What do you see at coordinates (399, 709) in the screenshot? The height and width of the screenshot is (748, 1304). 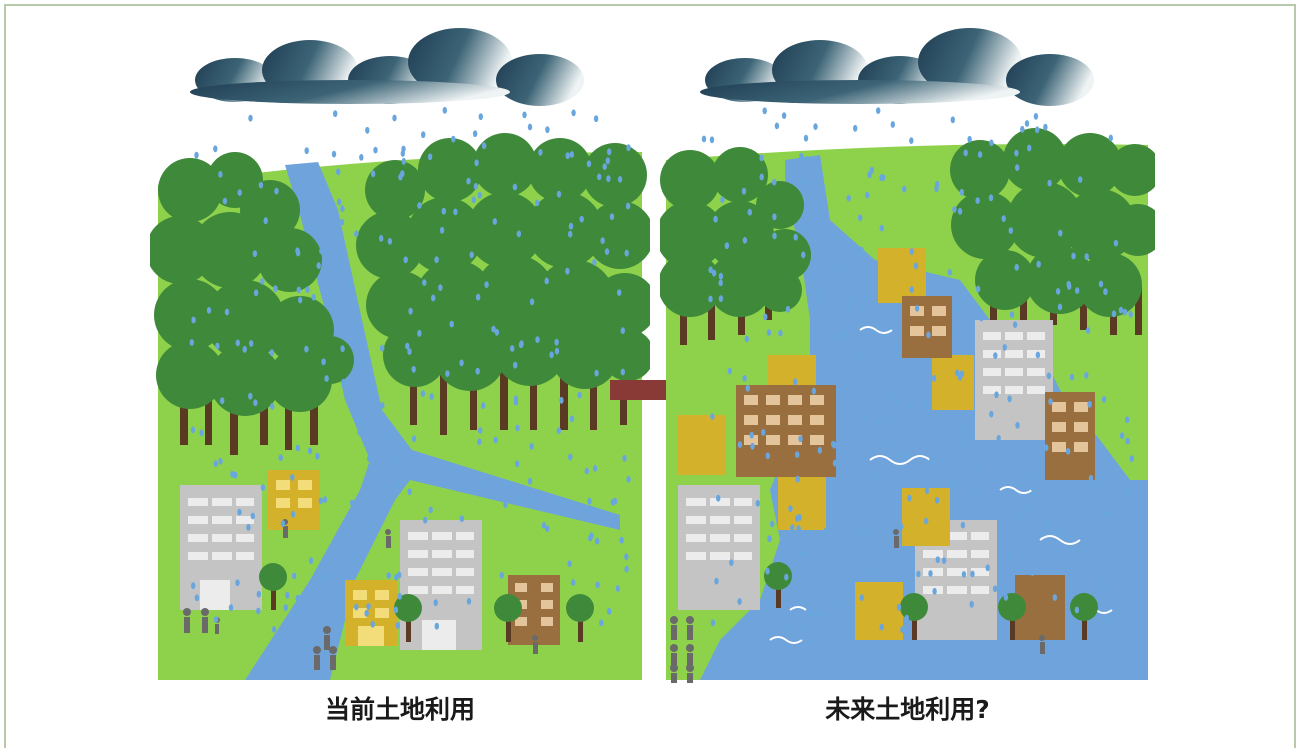 I see `current-land-use-caption: 当前土地利用` at bounding box center [399, 709].